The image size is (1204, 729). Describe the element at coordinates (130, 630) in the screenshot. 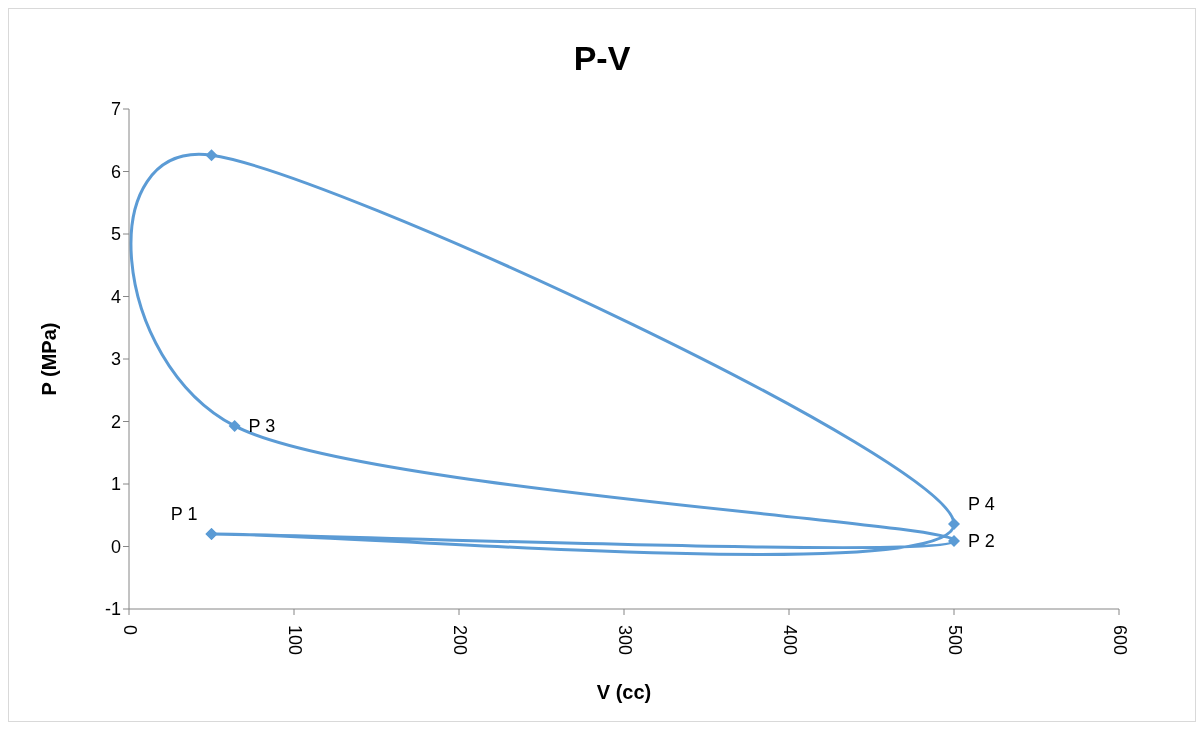

I see `x-tick-label: 0` at that location.